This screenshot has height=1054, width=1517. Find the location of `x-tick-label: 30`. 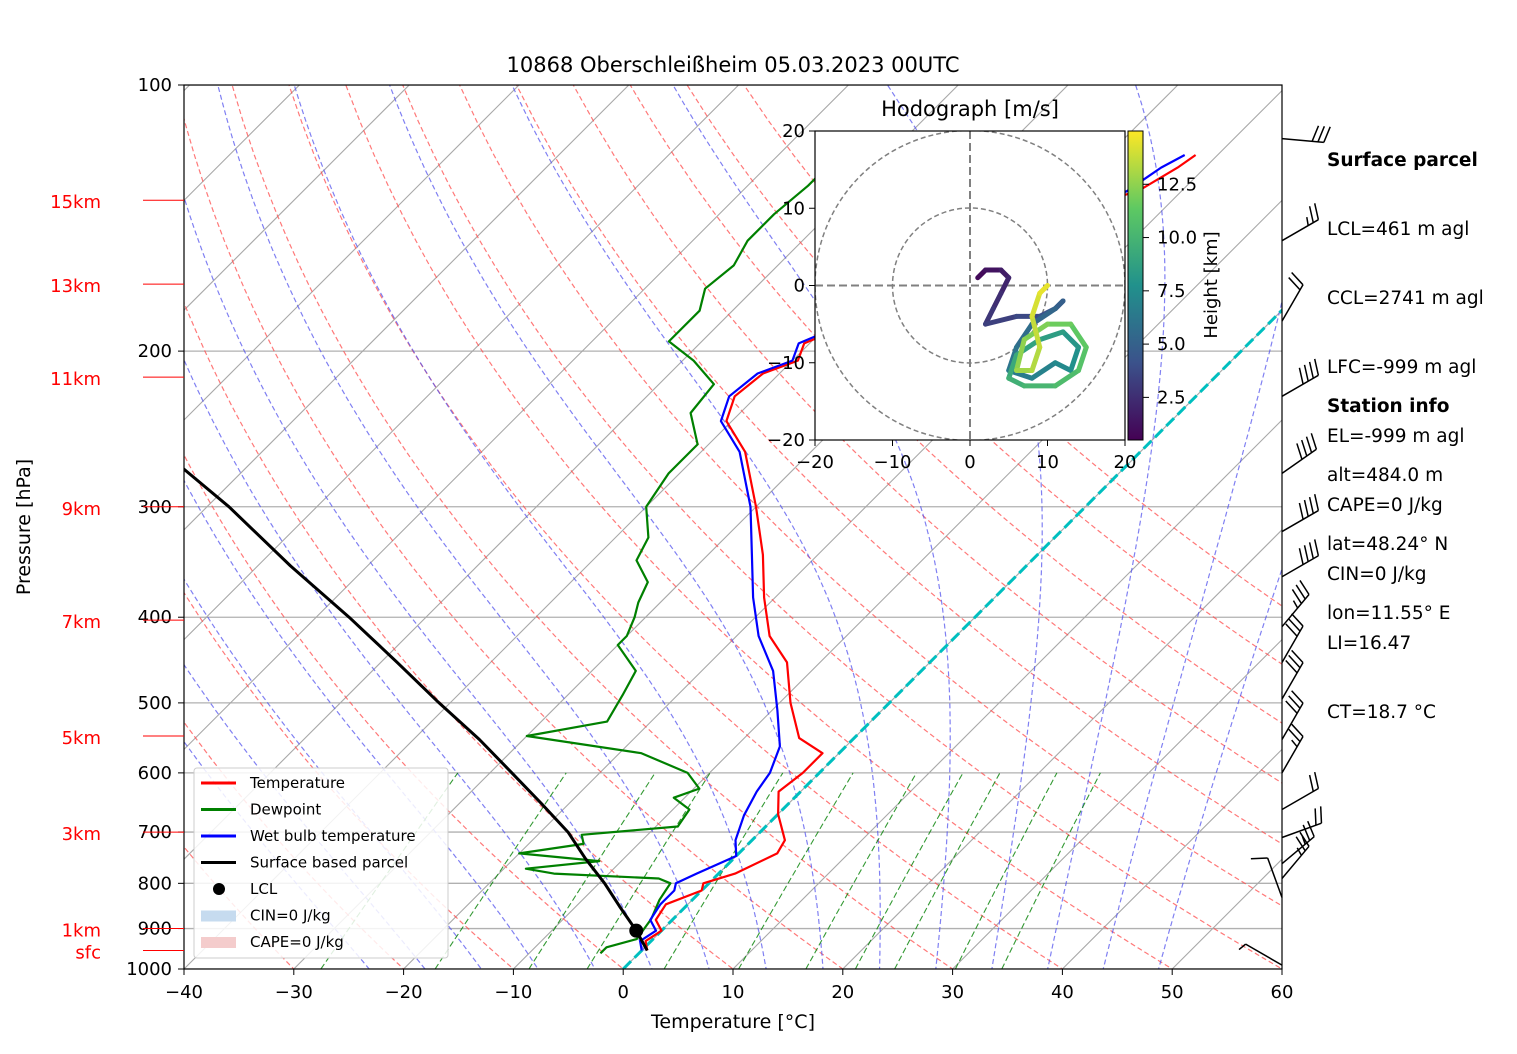

x-tick-label: 30 is located at coordinates (952, 992).